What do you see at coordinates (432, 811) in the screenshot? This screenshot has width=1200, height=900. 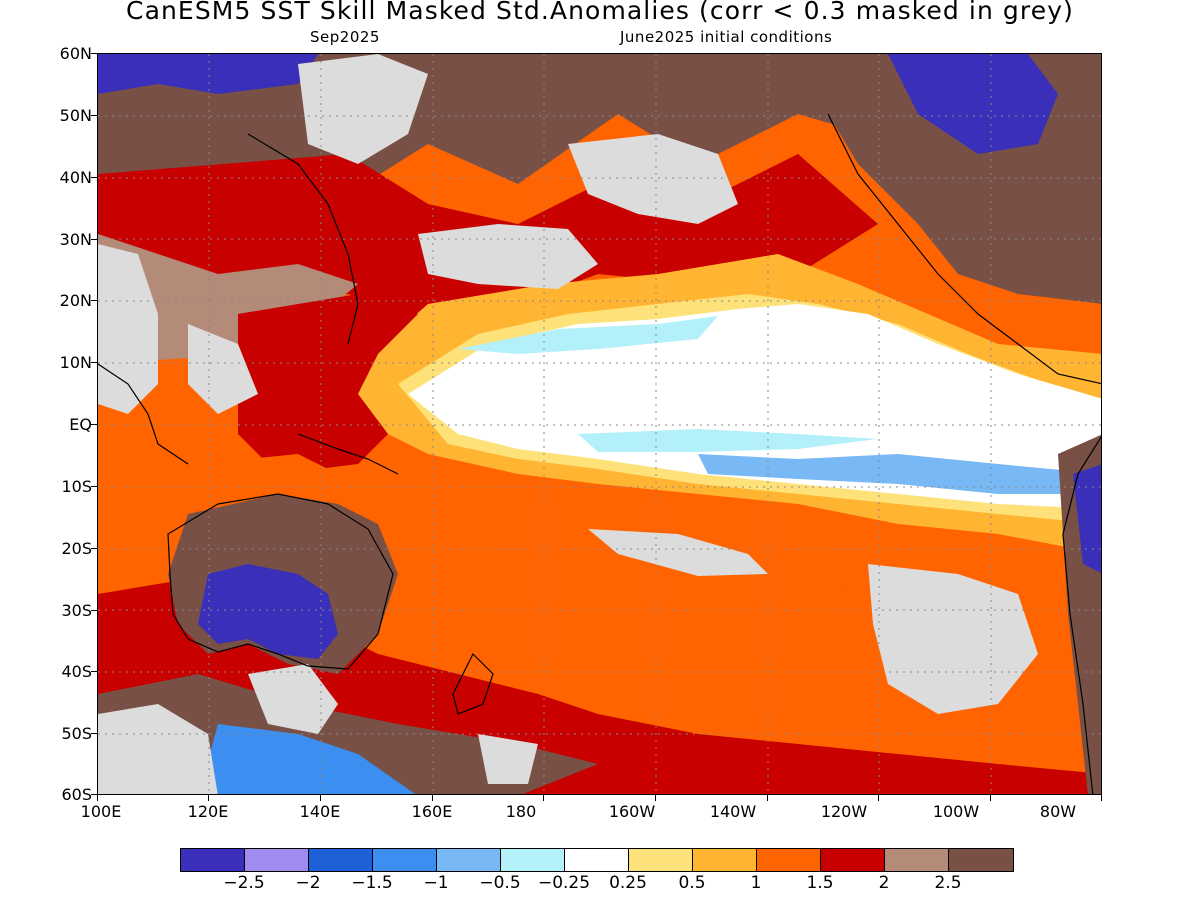 I see `x-tick-label: 160E` at bounding box center [432, 811].